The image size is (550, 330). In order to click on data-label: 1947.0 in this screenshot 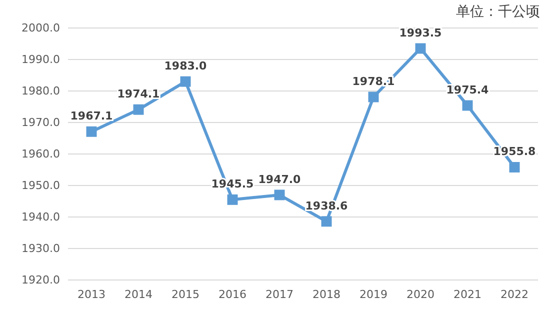, I will do `click(280, 179)`.